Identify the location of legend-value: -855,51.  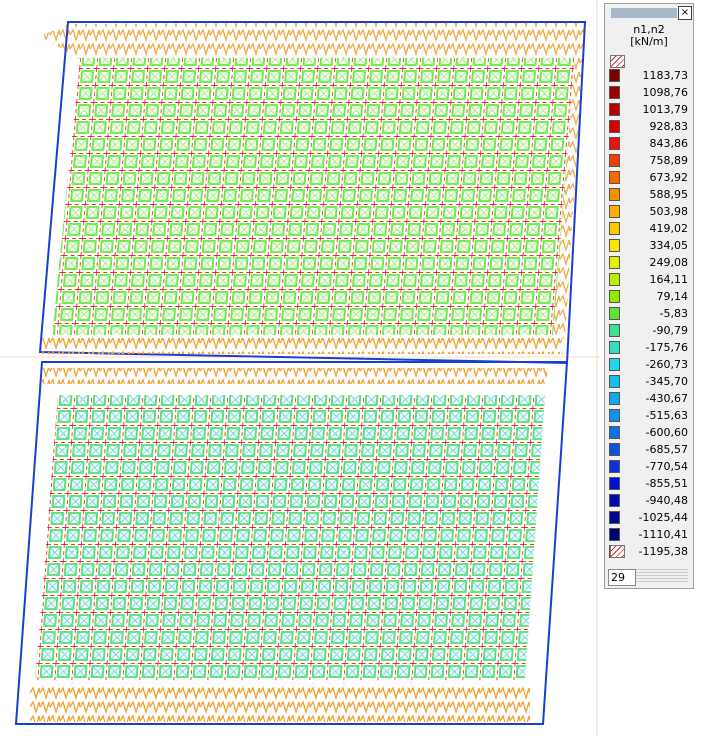
(666, 483).